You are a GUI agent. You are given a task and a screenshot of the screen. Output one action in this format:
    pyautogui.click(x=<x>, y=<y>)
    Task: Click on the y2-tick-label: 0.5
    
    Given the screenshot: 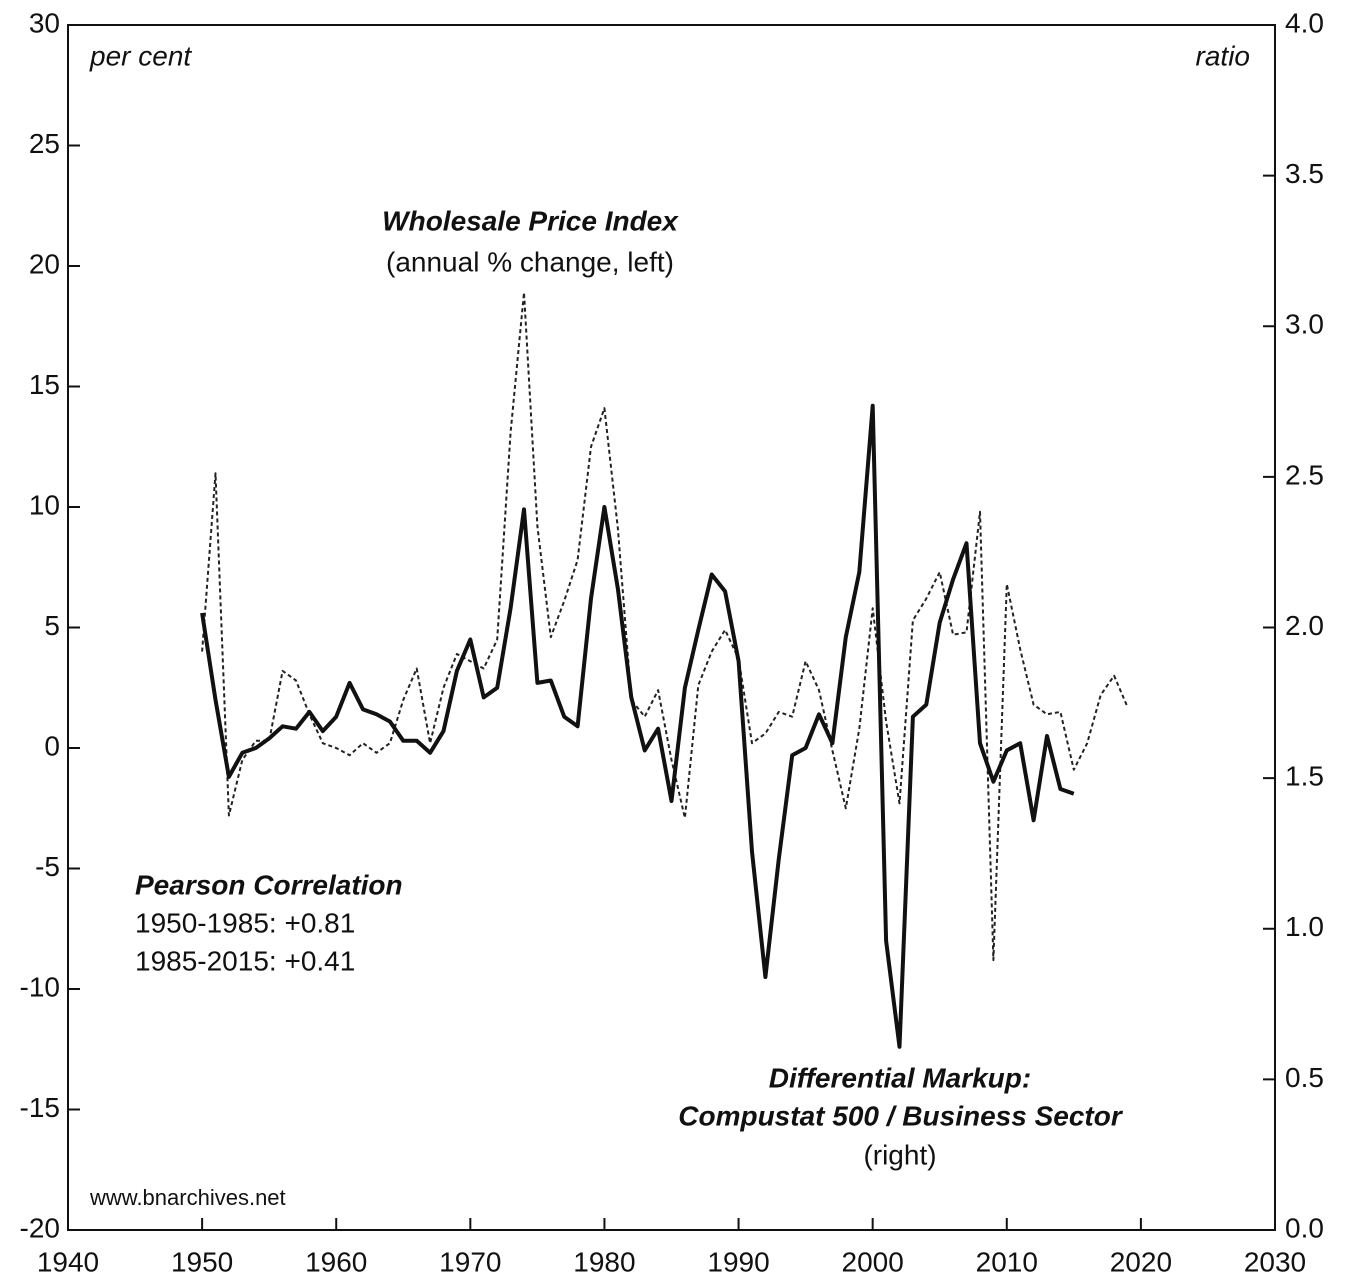 What is the action you would take?
    pyautogui.click(x=1304, y=1077)
    